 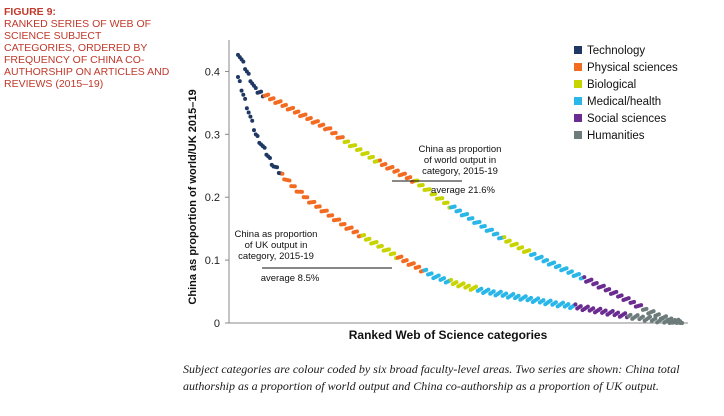 What do you see at coordinates (632, 68) in the screenshot?
I see `legend-label-1: Physical sciences` at bounding box center [632, 68].